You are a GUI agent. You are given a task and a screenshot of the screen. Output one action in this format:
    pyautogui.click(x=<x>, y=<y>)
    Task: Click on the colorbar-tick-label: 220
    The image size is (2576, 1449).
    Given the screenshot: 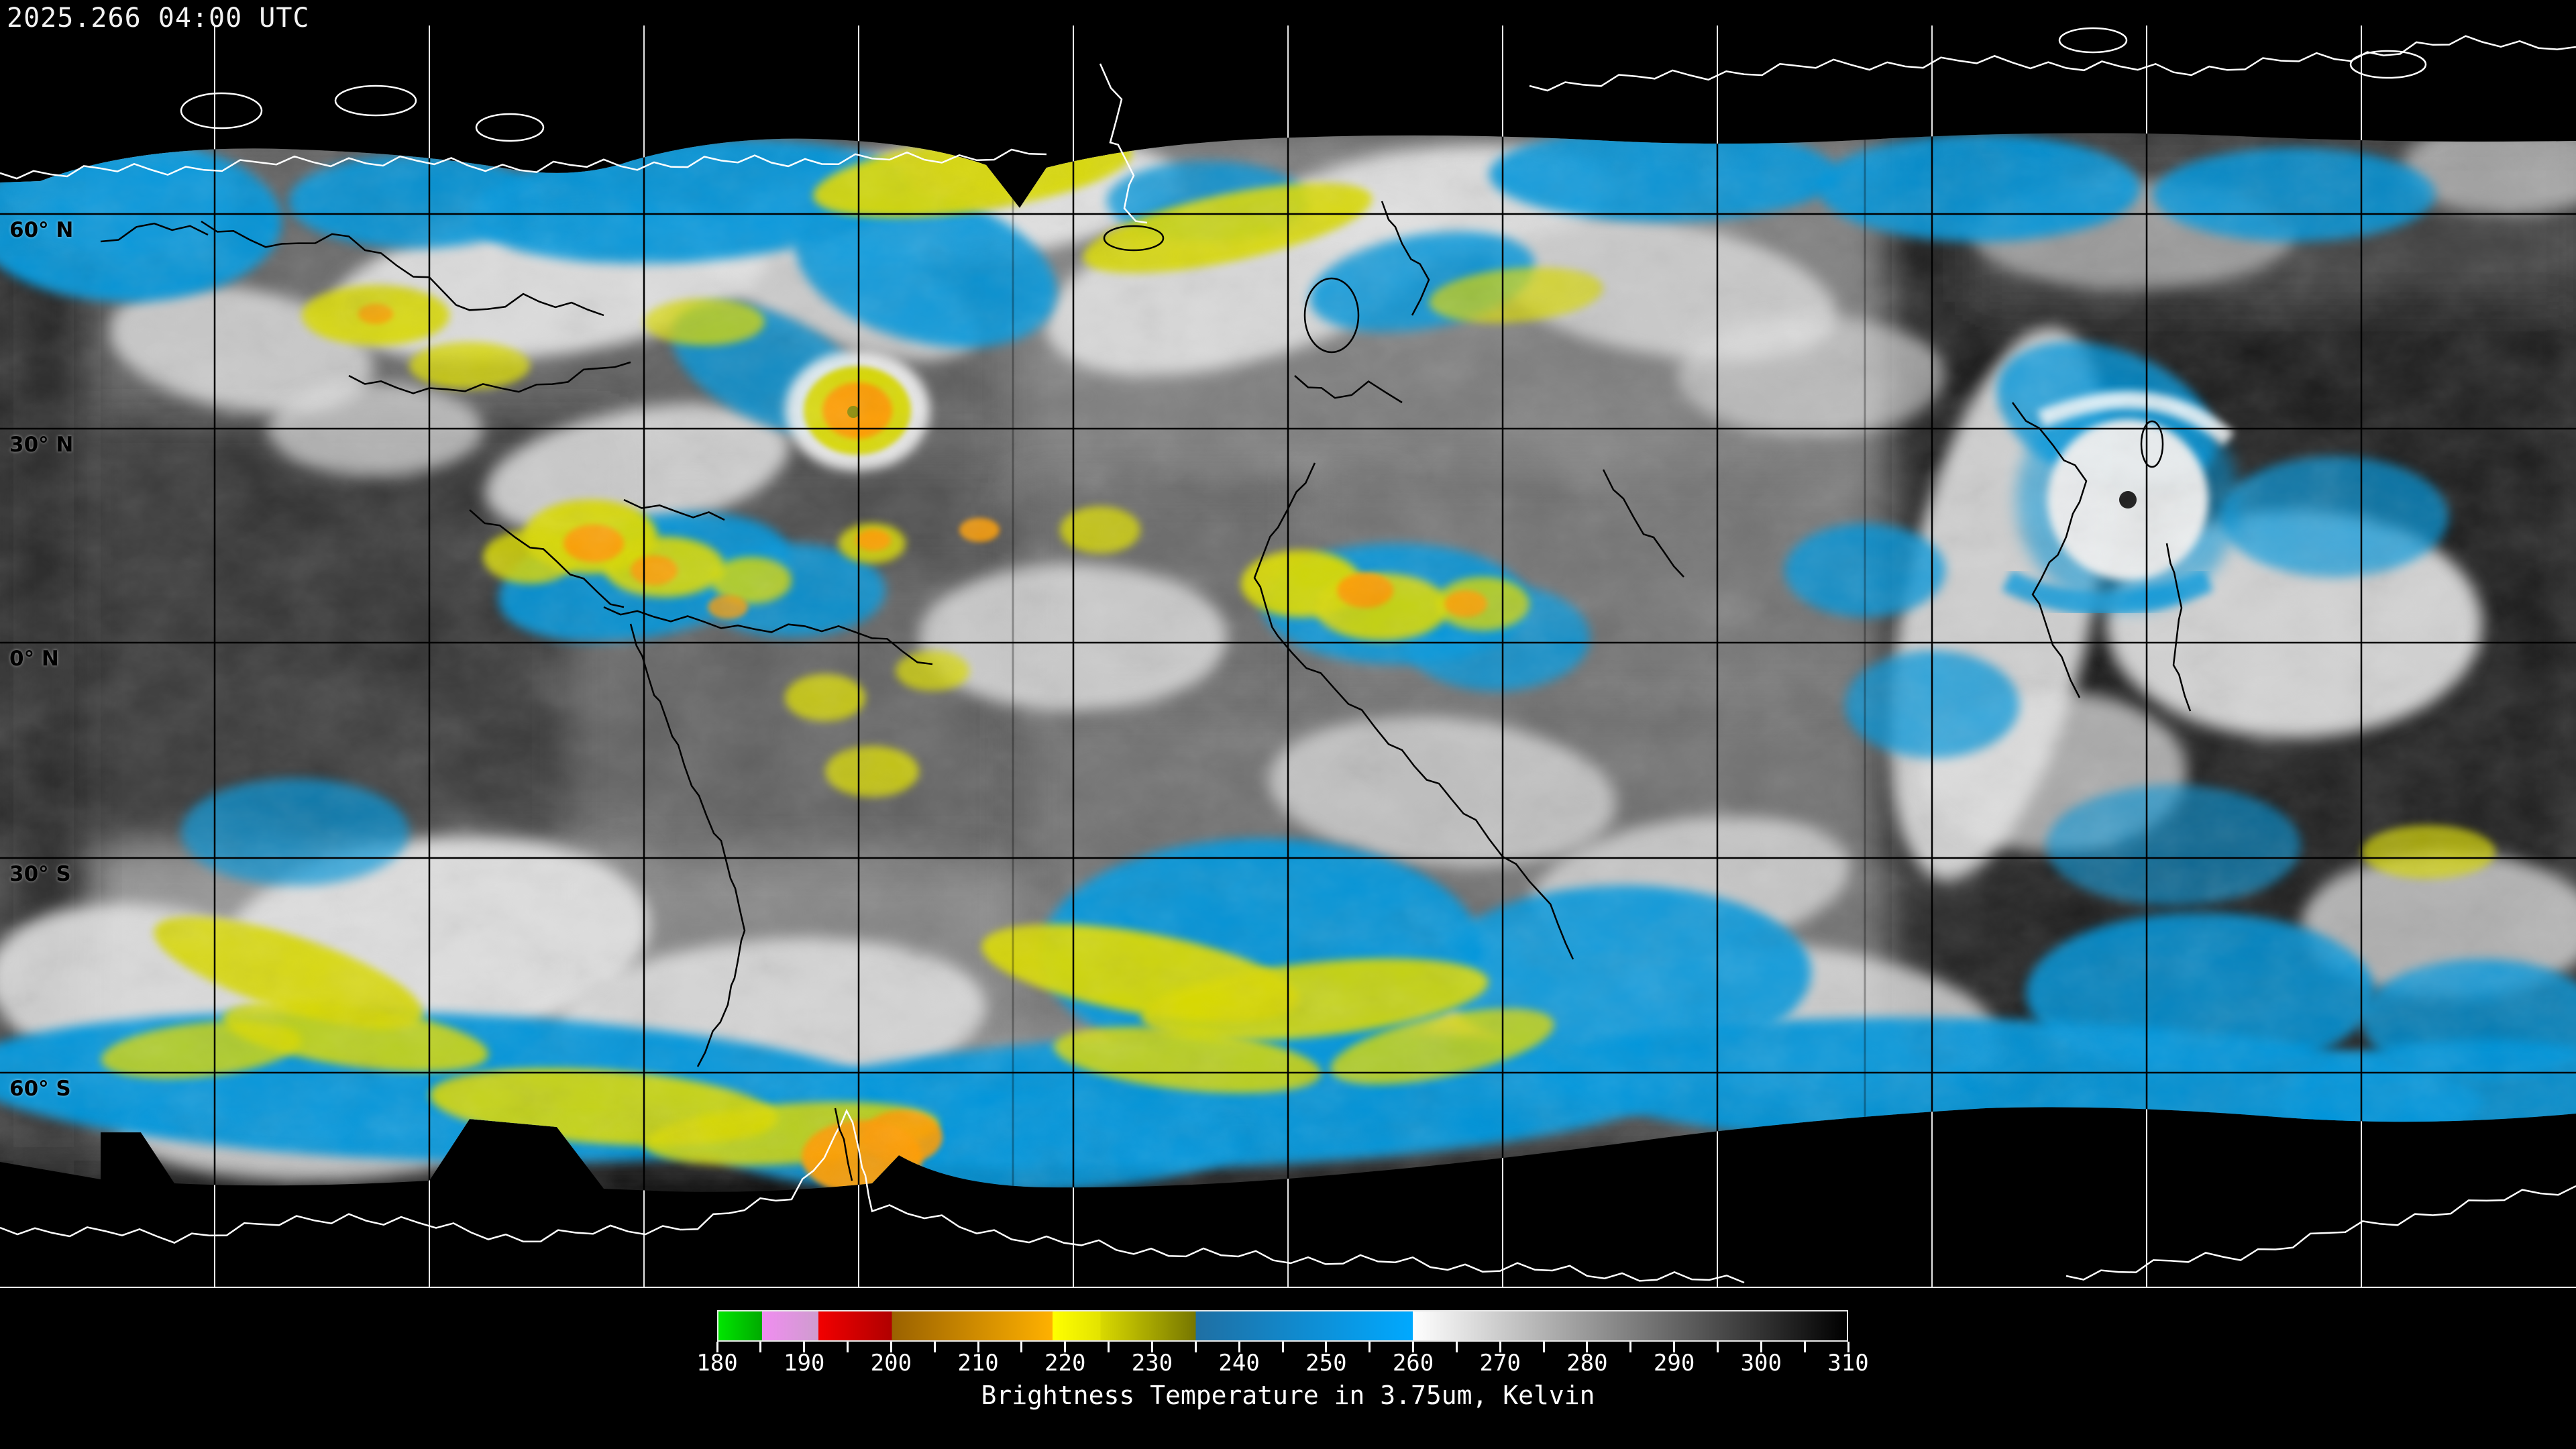 What is the action you would take?
    pyautogui.click(x=1065, y=1363)
    